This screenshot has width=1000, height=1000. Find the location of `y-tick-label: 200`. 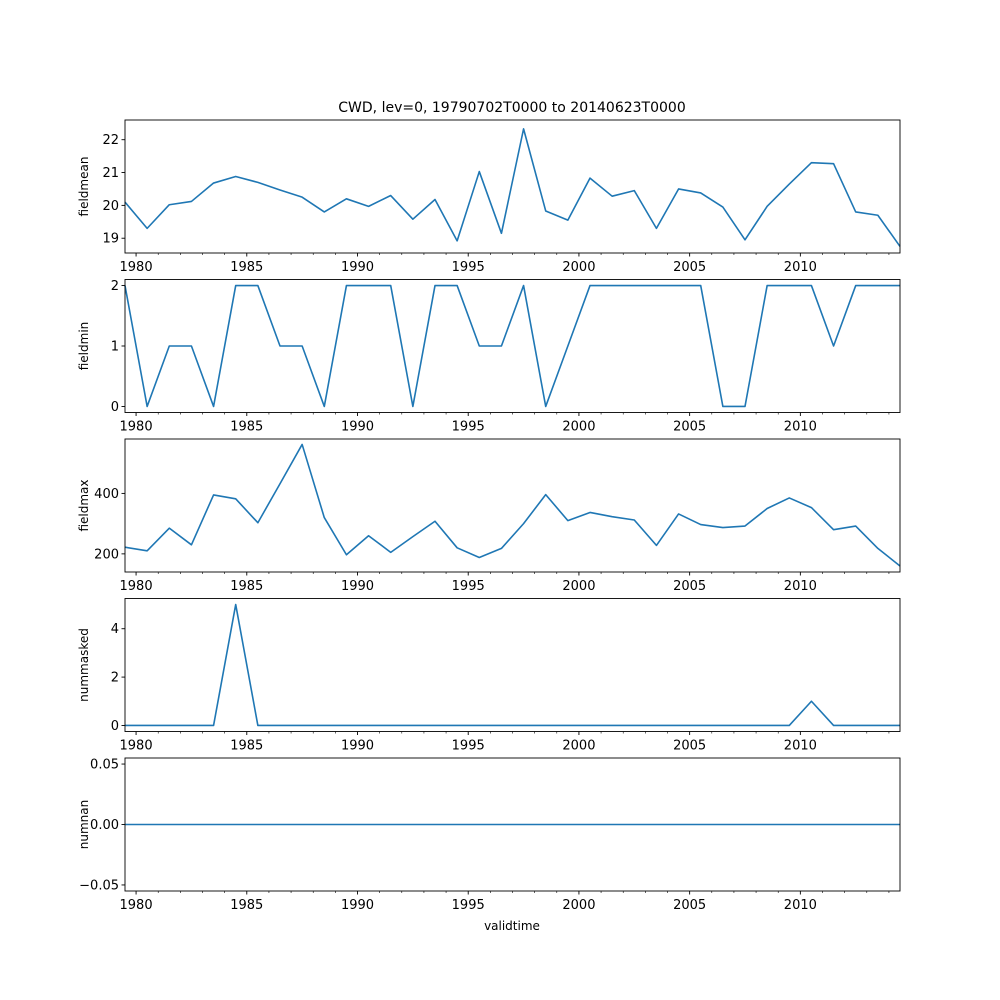

y-tick-label: 200 is located at coordinates (106, 554).